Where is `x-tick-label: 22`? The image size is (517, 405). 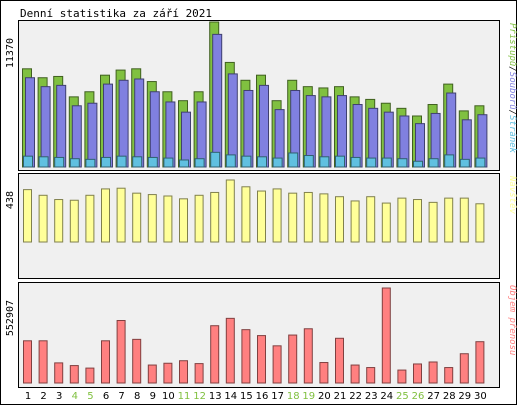
x-tick-label: 22 is located at coordinates (355, 396).